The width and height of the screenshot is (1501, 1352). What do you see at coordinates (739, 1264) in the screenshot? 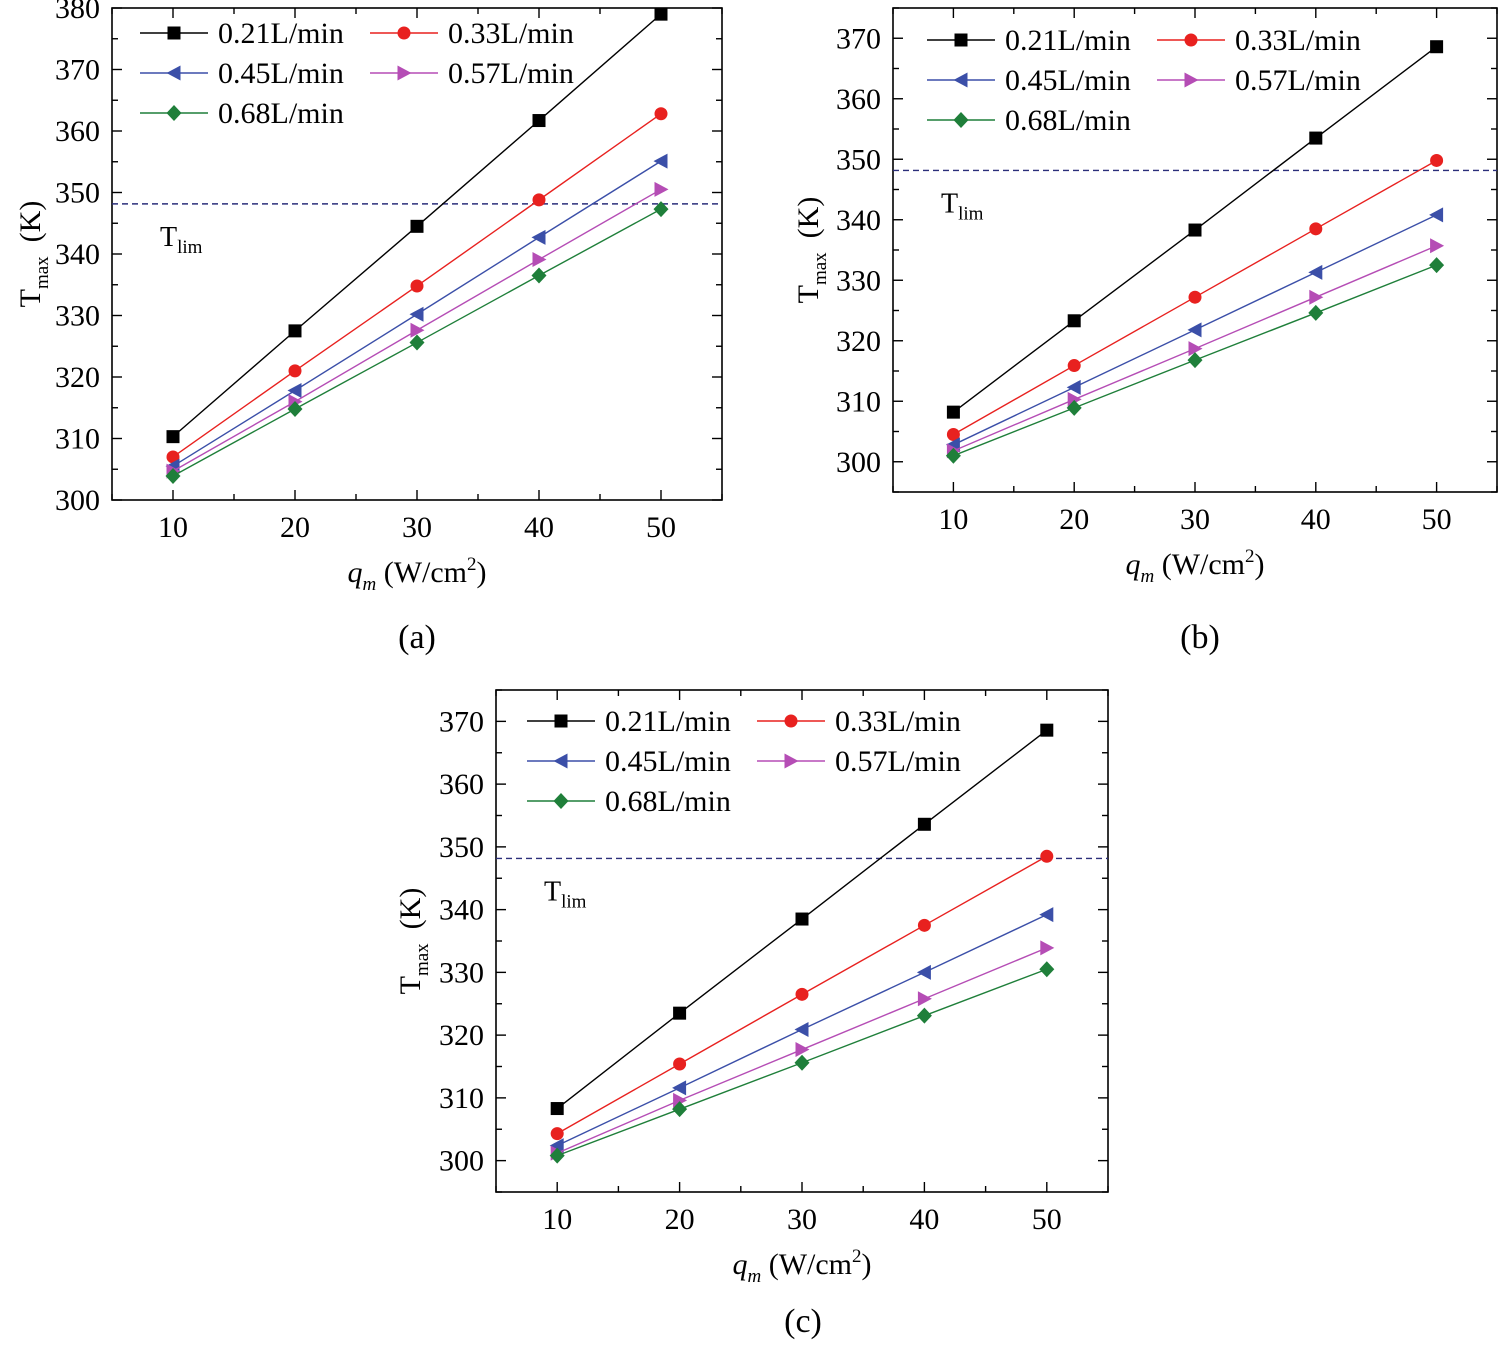
I see `x-axis-var: q` at bounding box center [739, 1264].